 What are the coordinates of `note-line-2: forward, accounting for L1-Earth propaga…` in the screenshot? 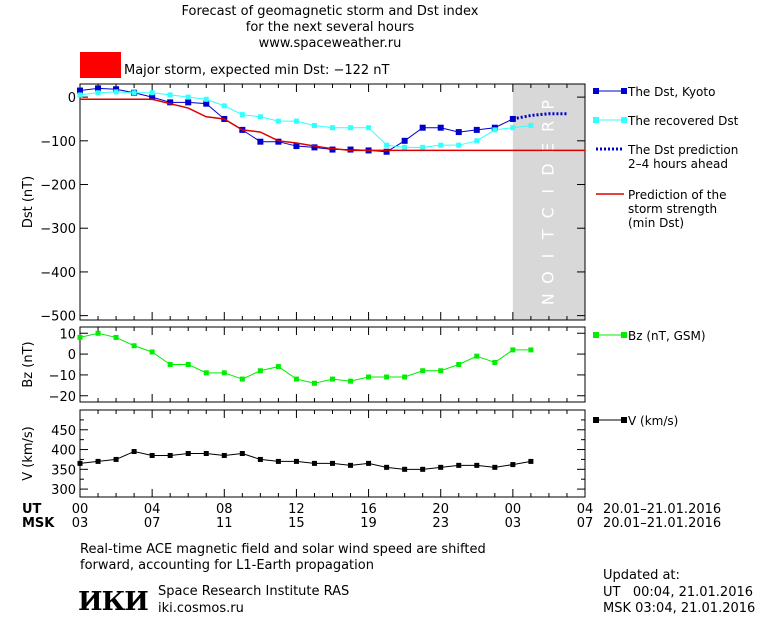 It's located at (227, 565).